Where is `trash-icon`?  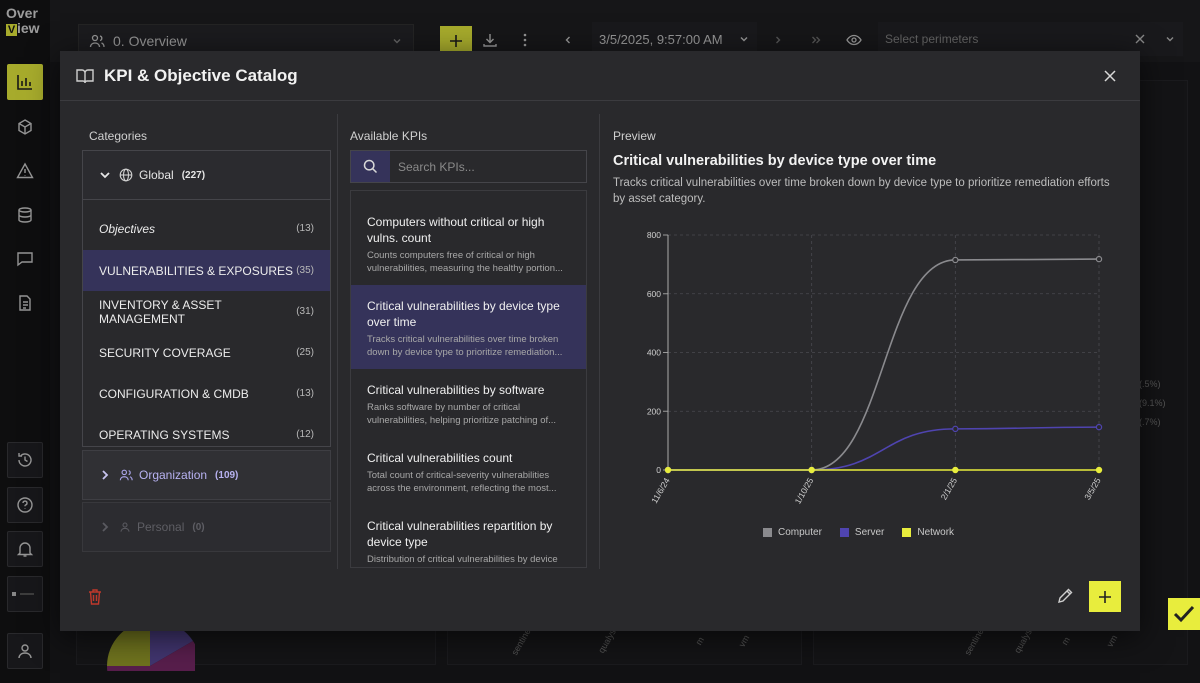 trash-icon is located at coordinates (95, 597).